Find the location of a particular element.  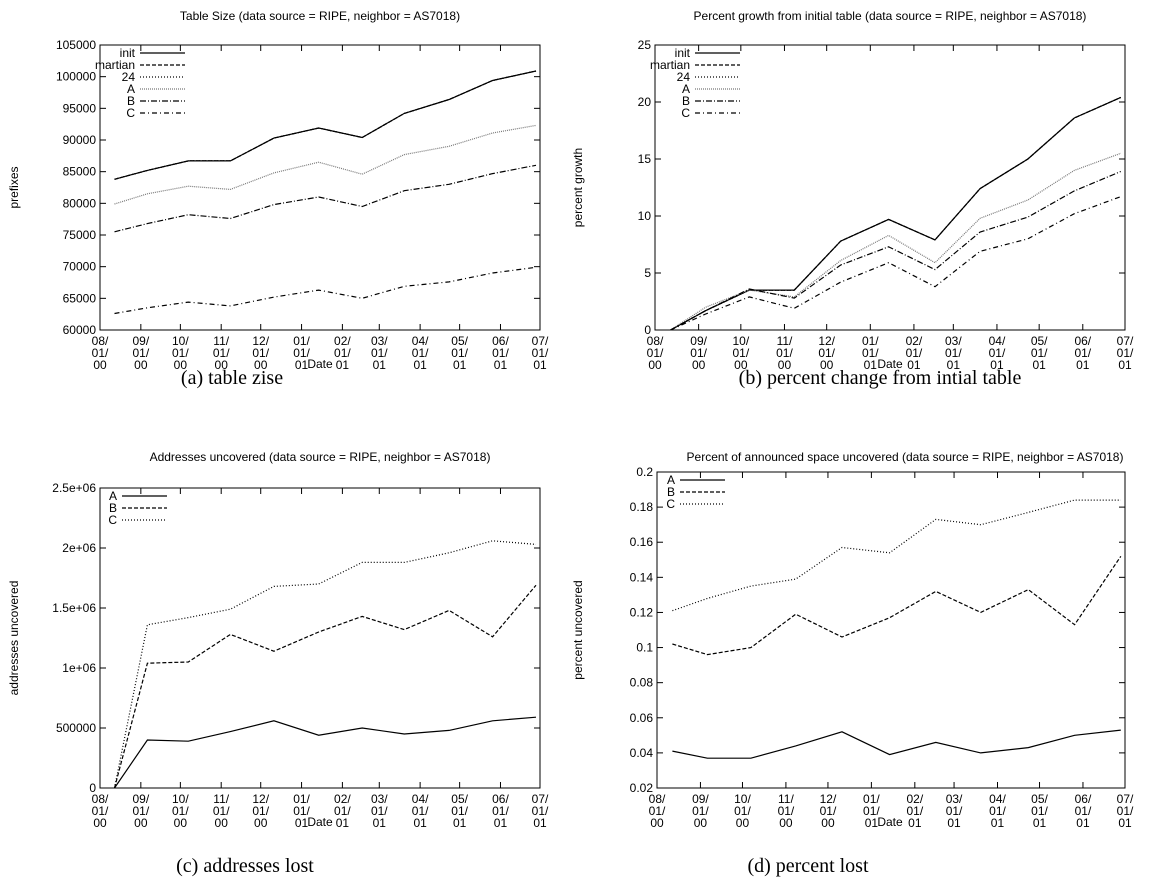

y-tick-label: 70000 is located at coordinates (80, 267).